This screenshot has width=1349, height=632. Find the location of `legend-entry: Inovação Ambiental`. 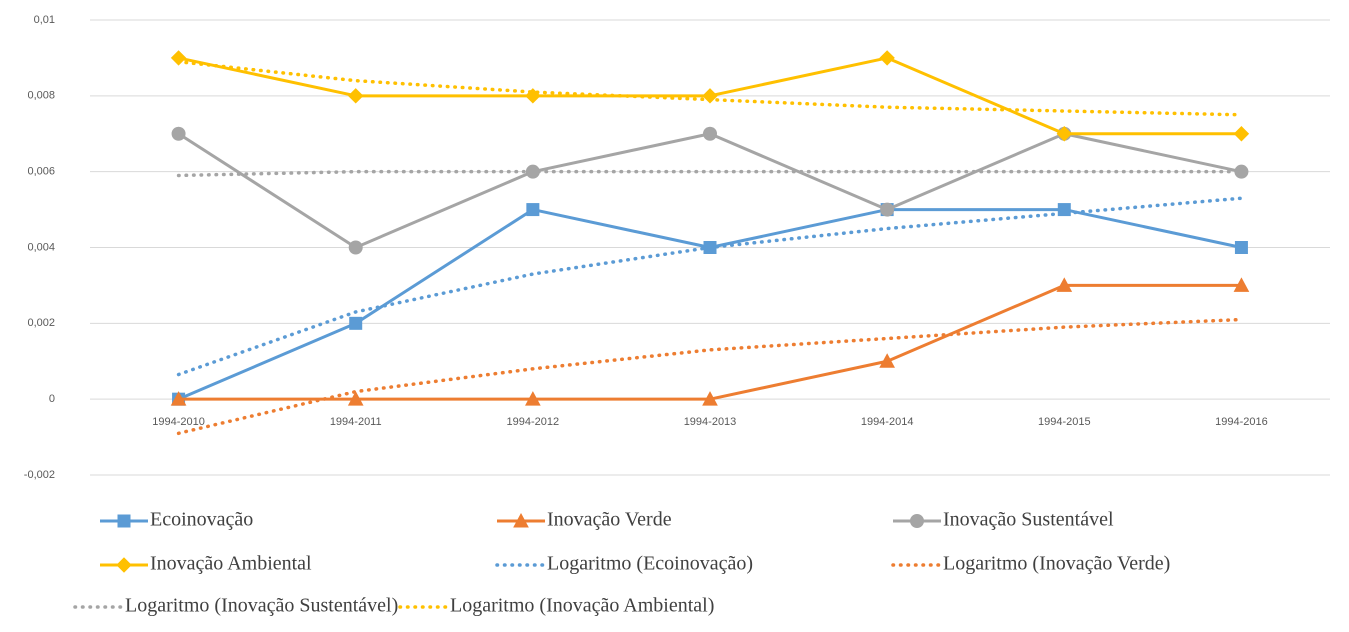

legend-entry: Inovação Ambiental is located at coordinates (206, 564).